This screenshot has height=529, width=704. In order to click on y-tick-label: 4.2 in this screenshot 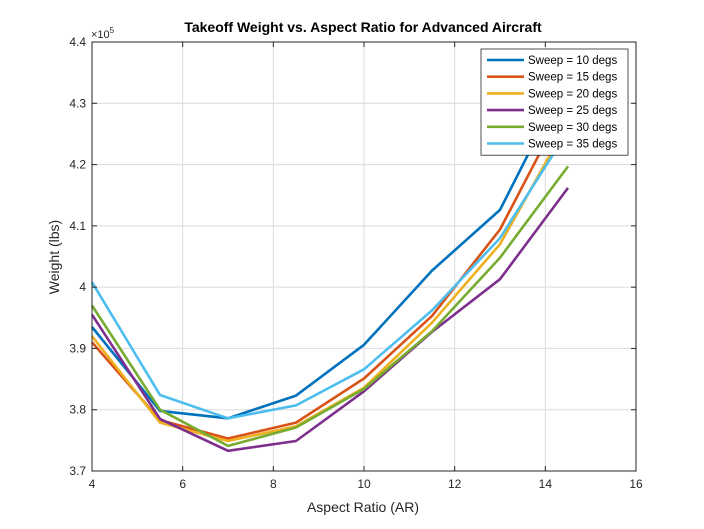, I will do `click(77, 165)`.